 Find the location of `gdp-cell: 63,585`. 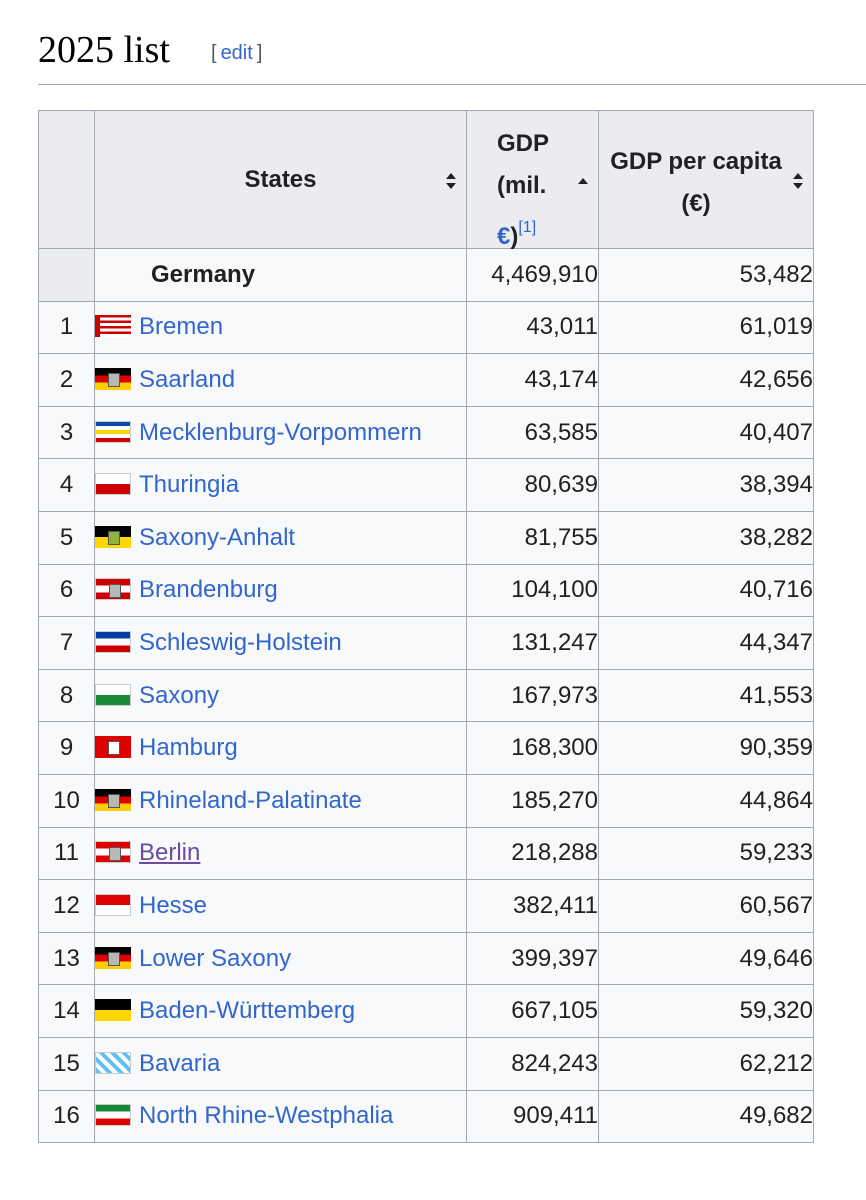

gdp-cell: 63,585 is located at coordinates (532, 432).